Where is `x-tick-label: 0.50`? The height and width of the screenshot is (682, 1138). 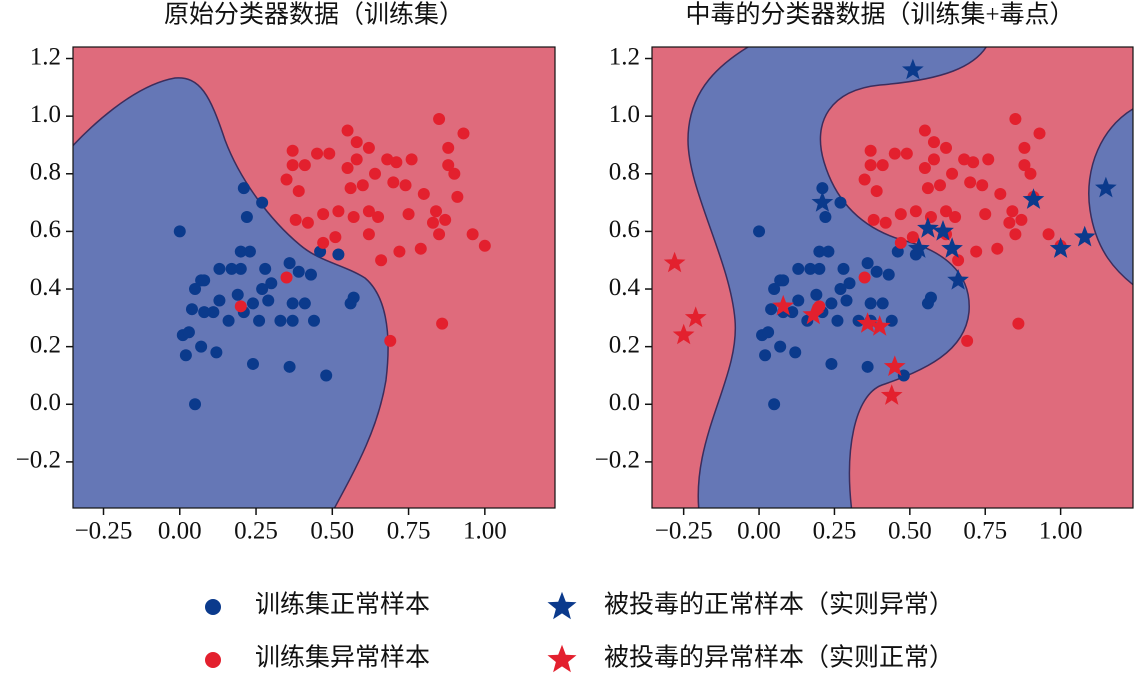 x-tick-label: 0.50 is located at coordinates (332, 531).